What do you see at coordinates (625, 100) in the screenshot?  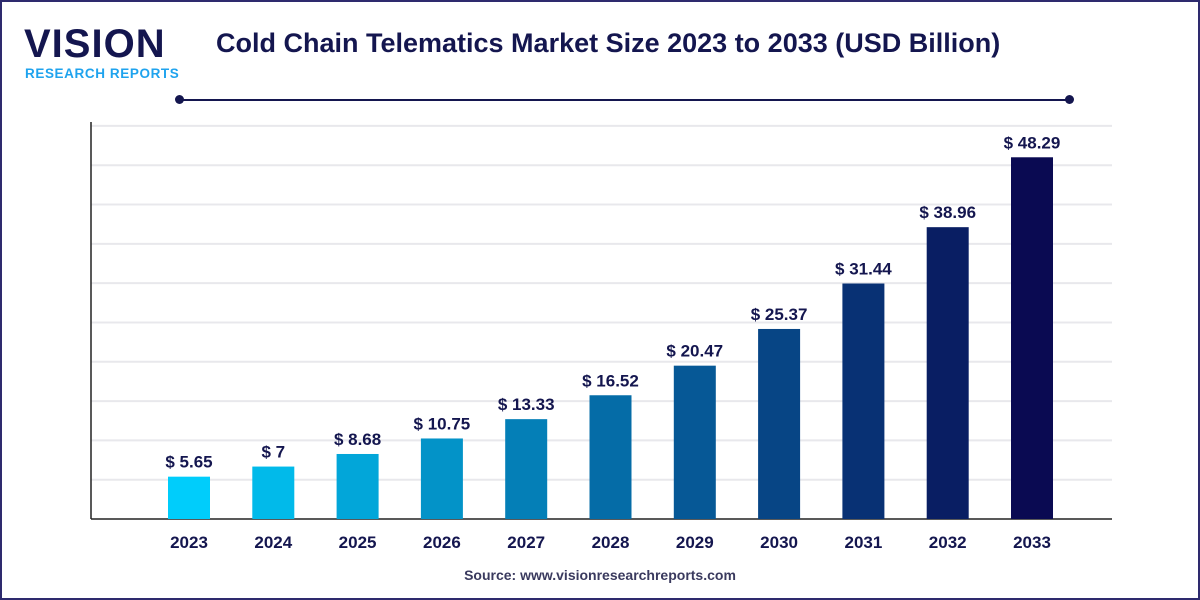 I see `title-divider` at bounding box center [625, 100].